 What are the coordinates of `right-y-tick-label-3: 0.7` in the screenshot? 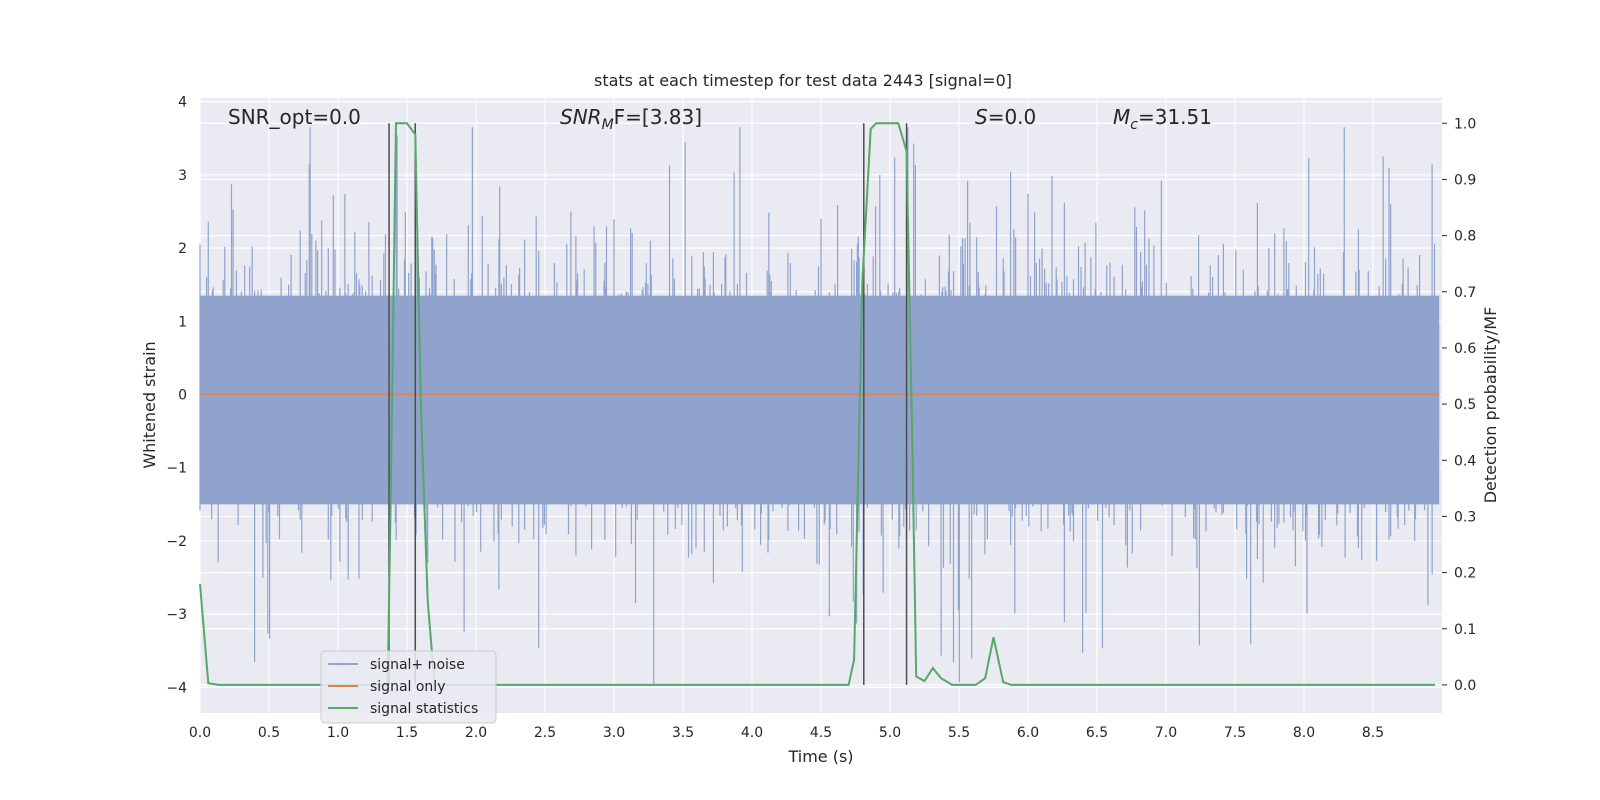 It's located at (1465, 293).